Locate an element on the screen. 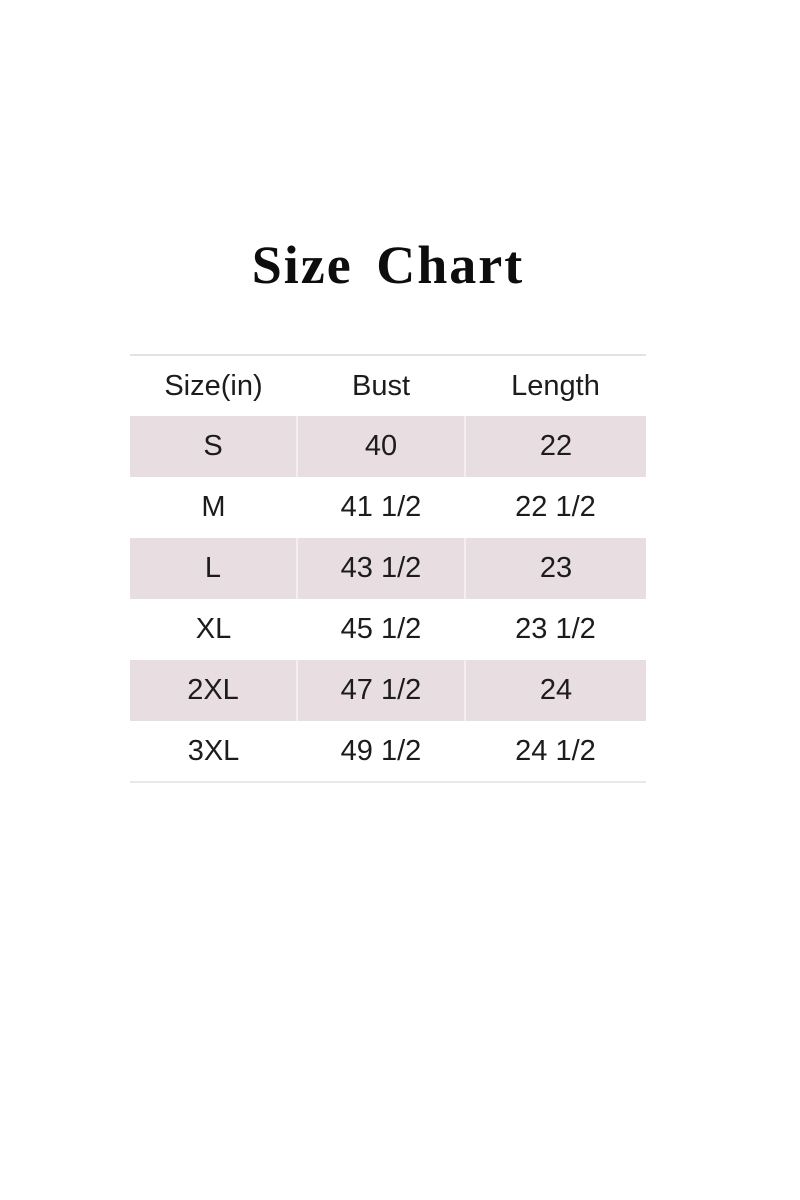  cell-size: XL is located at coordinates (213, 629).